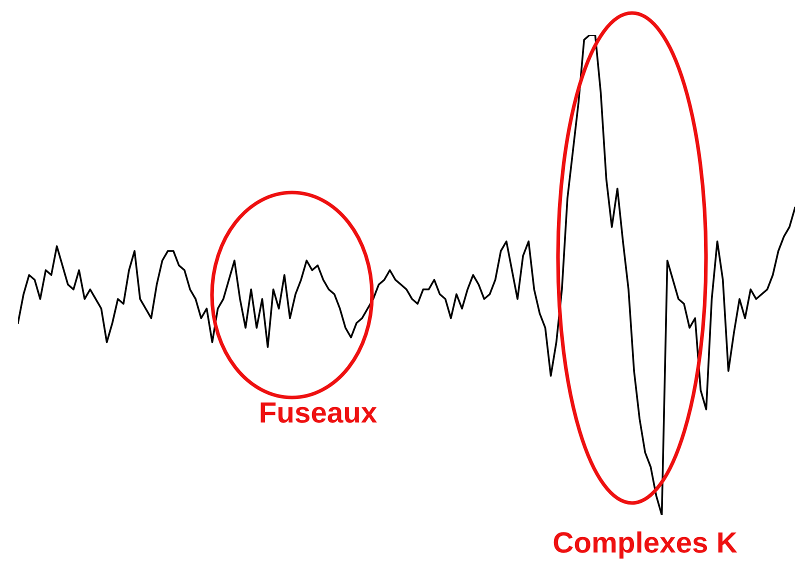 This screenshot has width=797, height=567. I want to click on annotation: Fuseaux, so click(318, 412).